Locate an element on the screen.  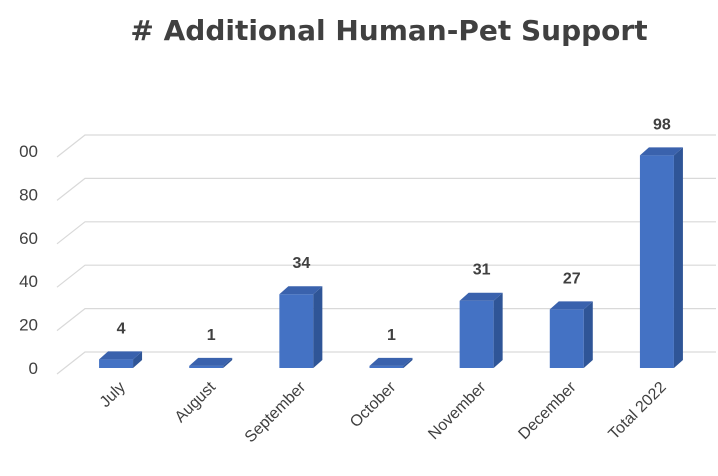
x-tick-label: October is located at coordinates (373, 404).